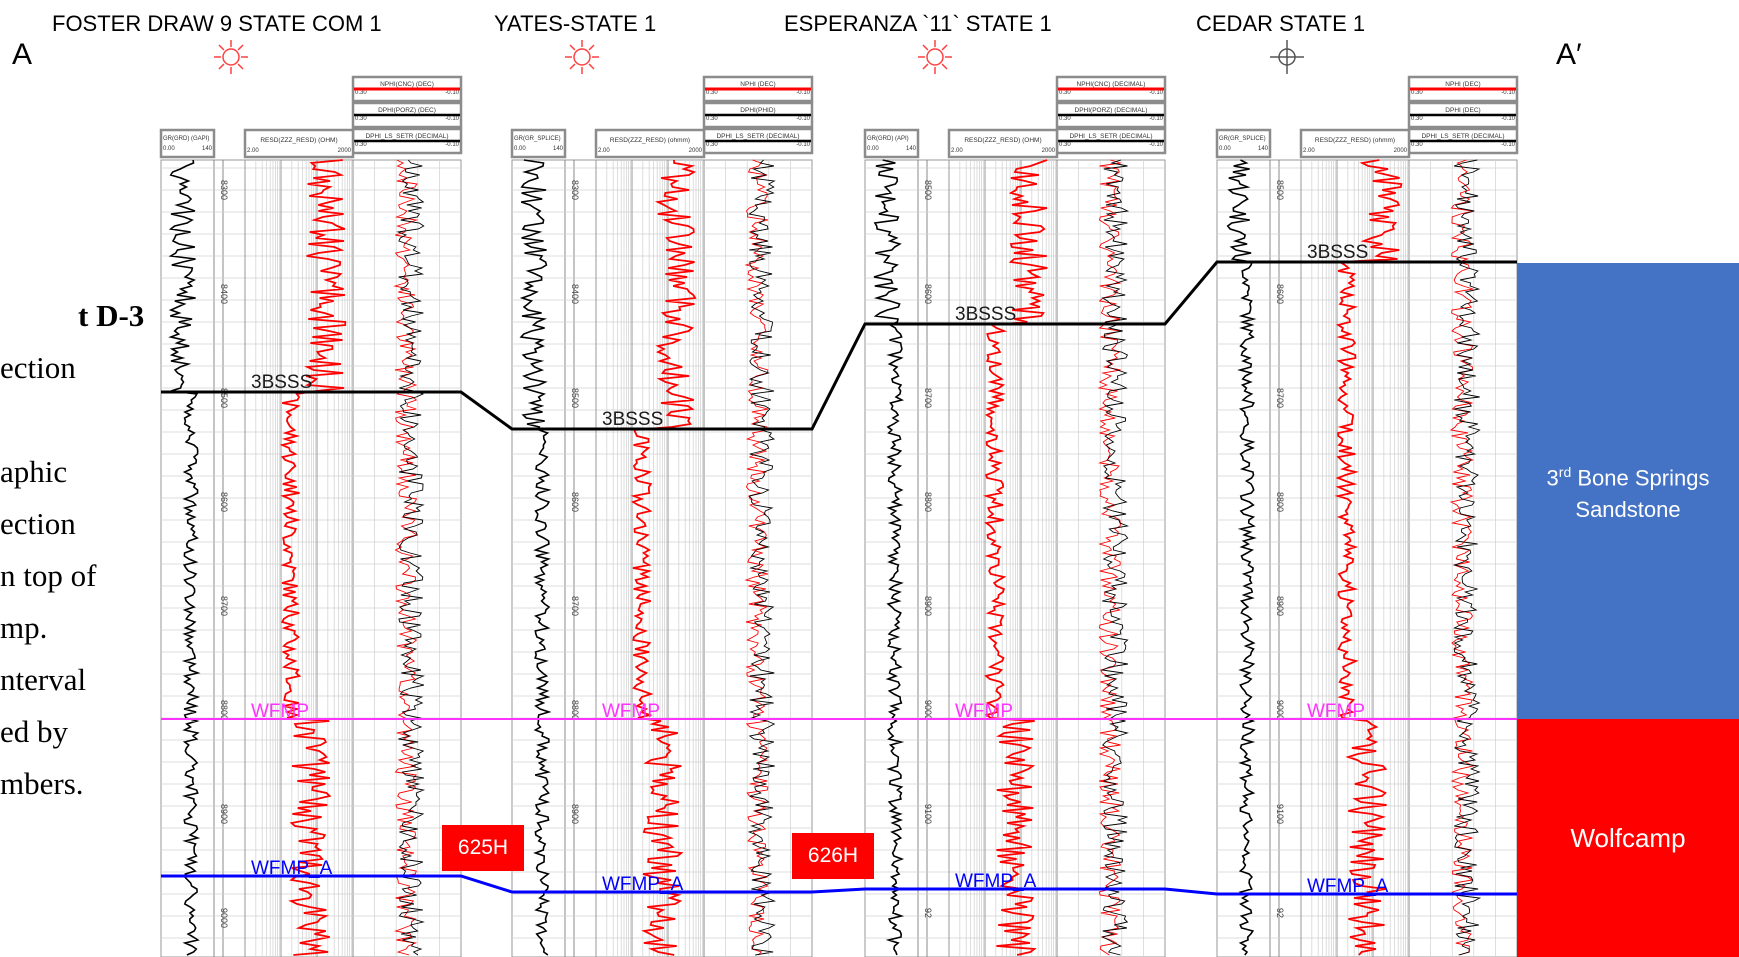  I want to click on horizontal-well-label-625h: 625H, so click(483, 848).